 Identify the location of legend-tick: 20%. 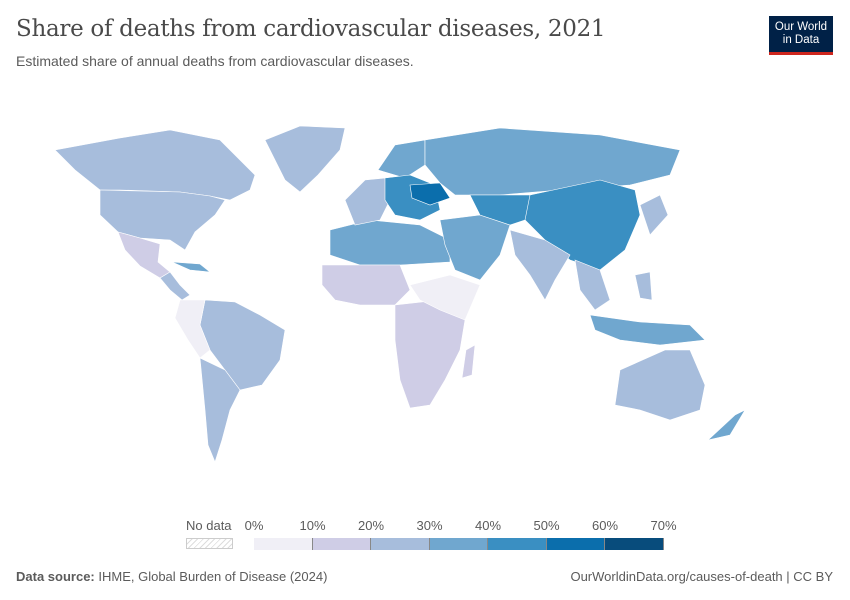
(371, 525).